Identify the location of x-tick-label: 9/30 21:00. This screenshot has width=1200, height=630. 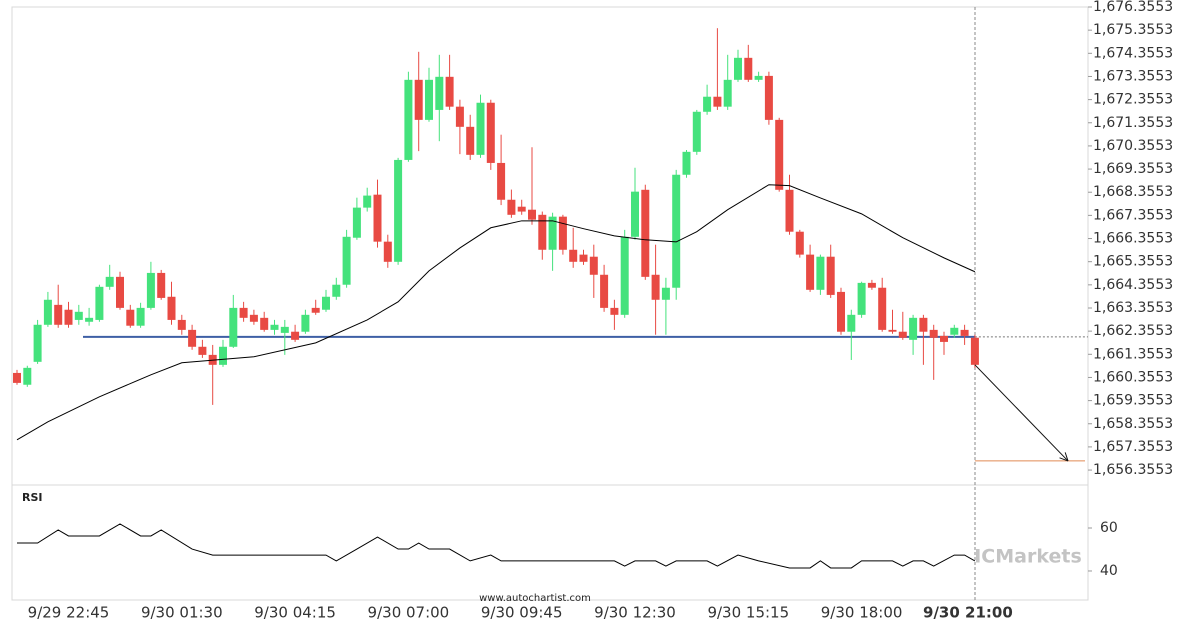
(968, 613).